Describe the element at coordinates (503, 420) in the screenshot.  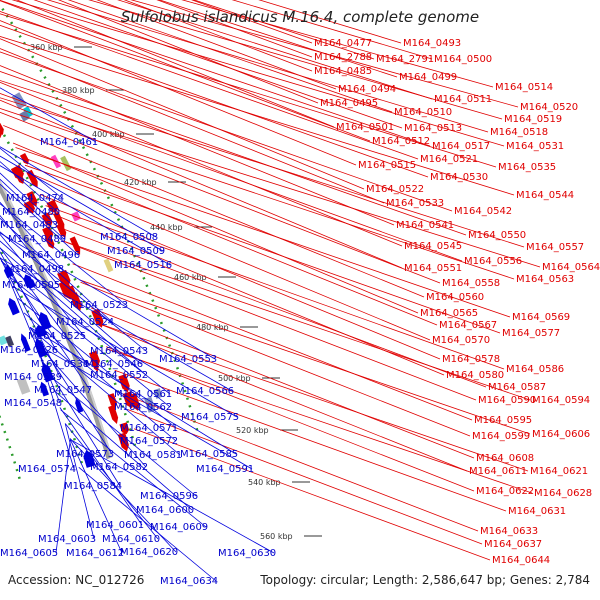
I see `gene-label-forward: M164_0595` at that location.